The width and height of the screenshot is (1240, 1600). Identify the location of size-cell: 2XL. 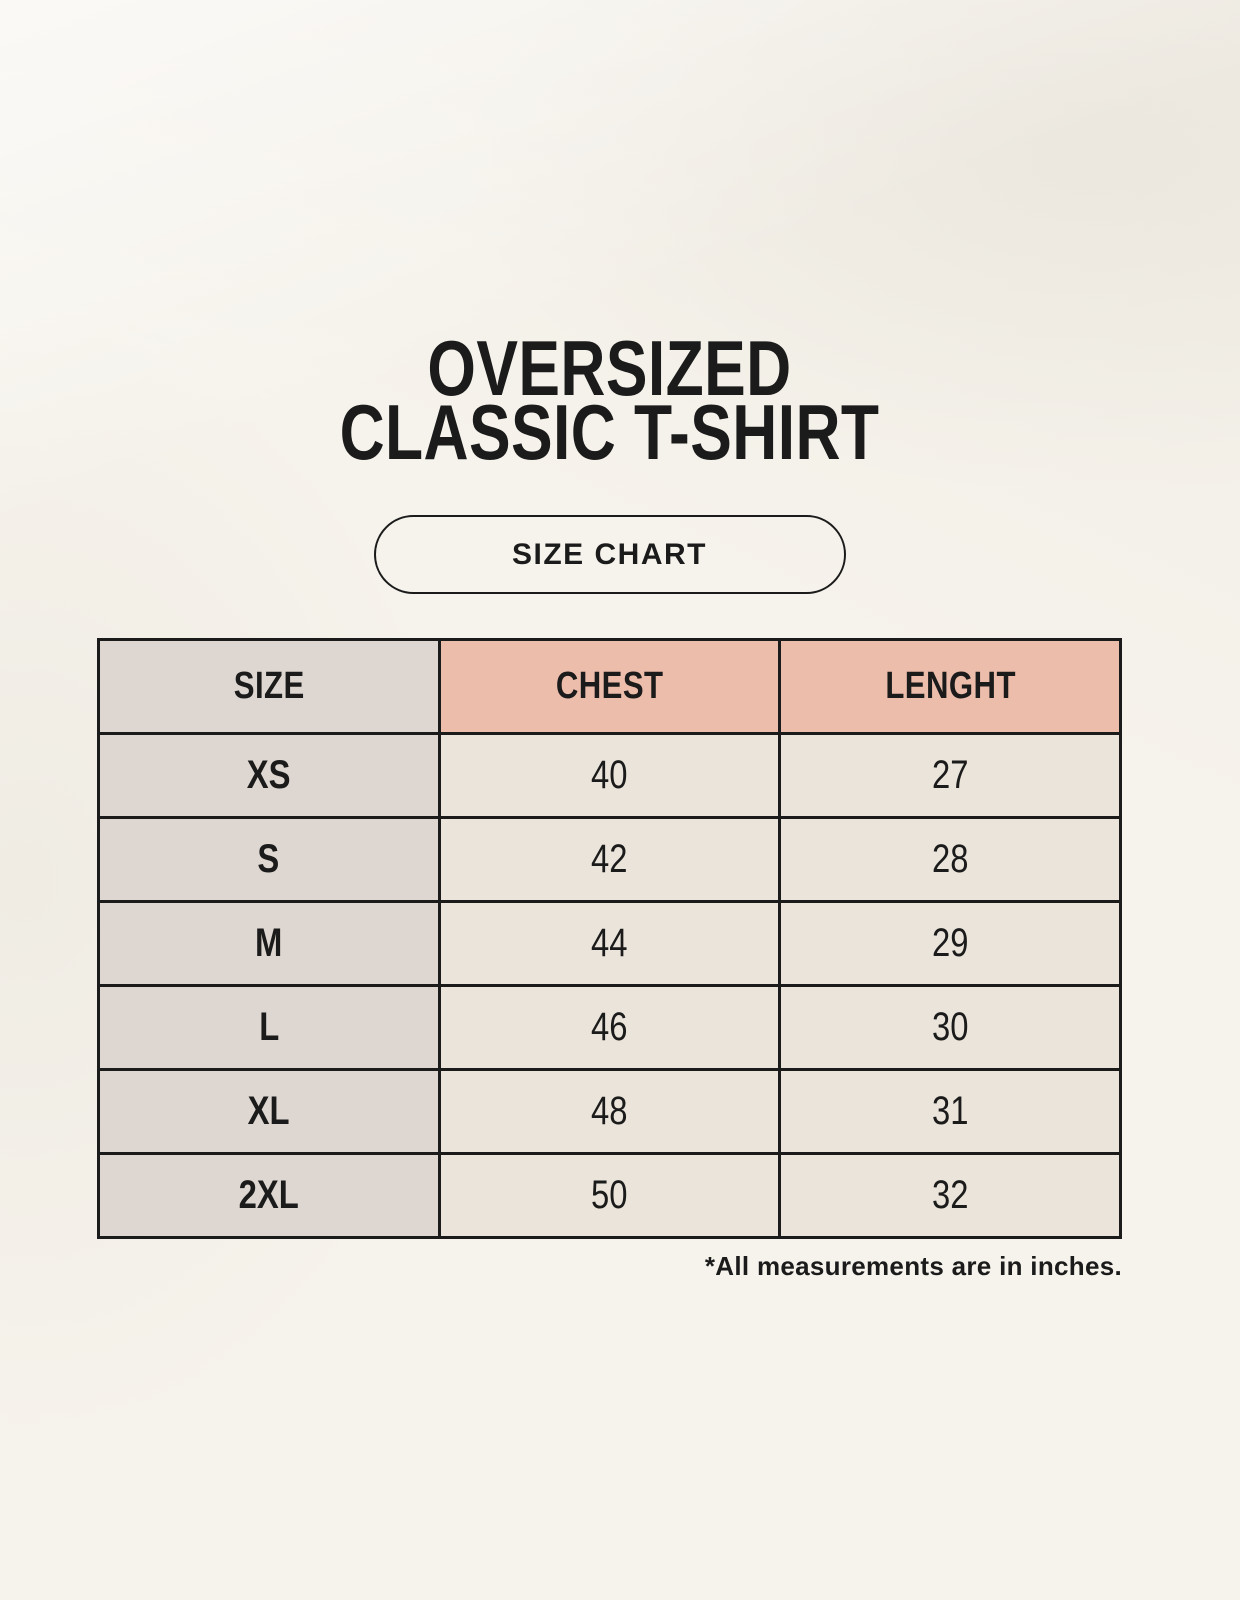
(269, 1195).